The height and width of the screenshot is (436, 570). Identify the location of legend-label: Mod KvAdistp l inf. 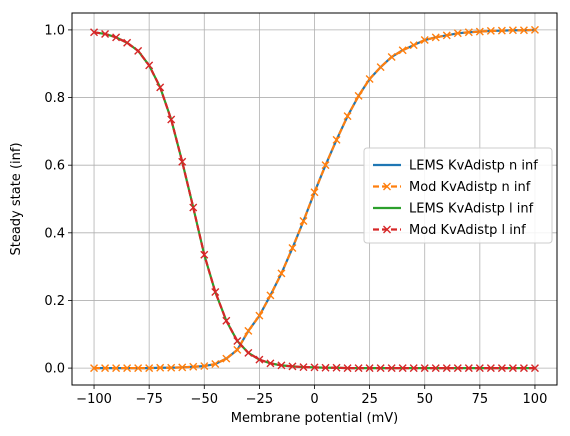
(467, 230).